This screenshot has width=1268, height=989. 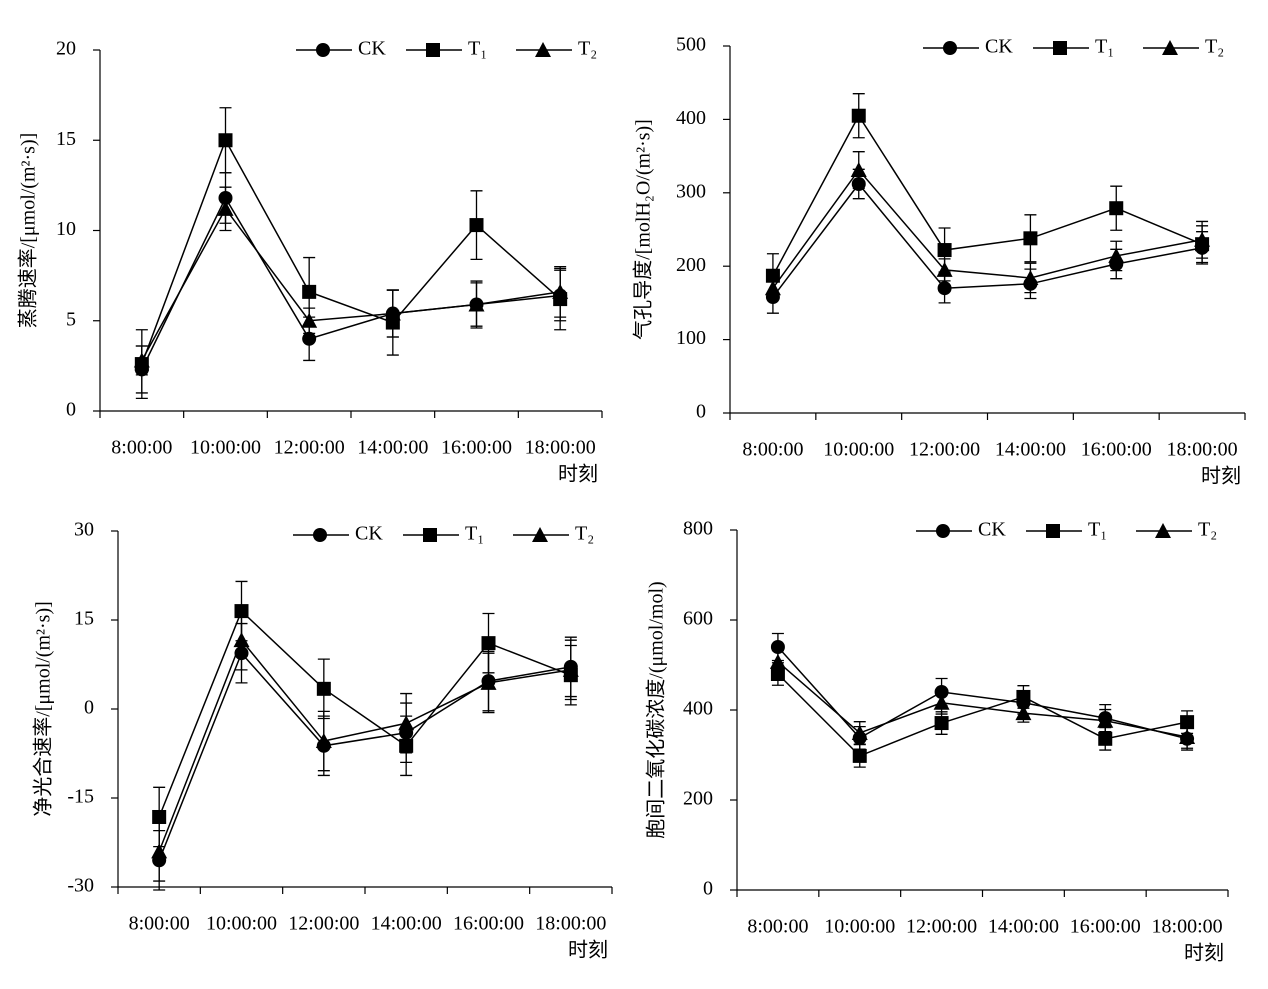 What do you see at coordinates (66, 229) in the screenshot?
I see `y-tick-label: 10` at bounding box center [66, 229].